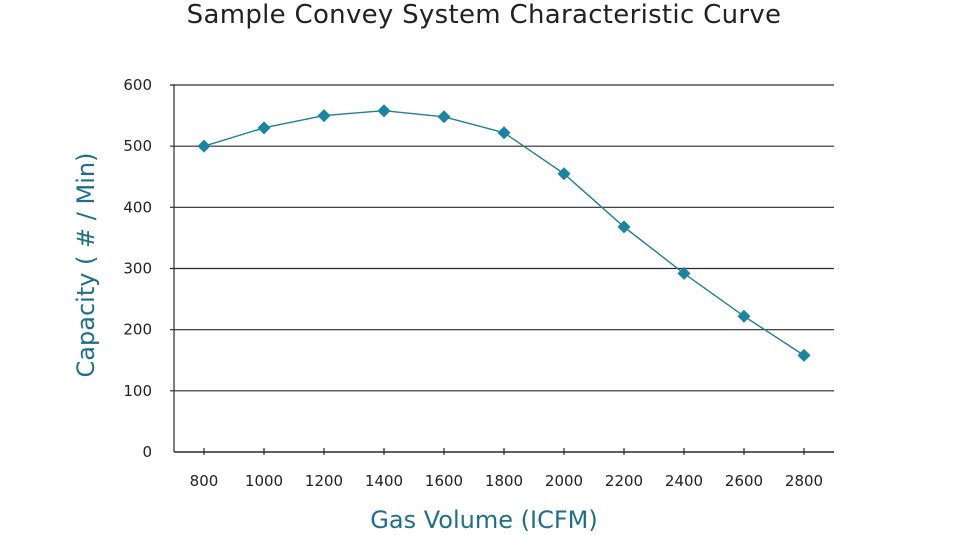 This screenshot has width=968, height=535. I want to click on y-tick-label-4: 400, so click(137, 207).